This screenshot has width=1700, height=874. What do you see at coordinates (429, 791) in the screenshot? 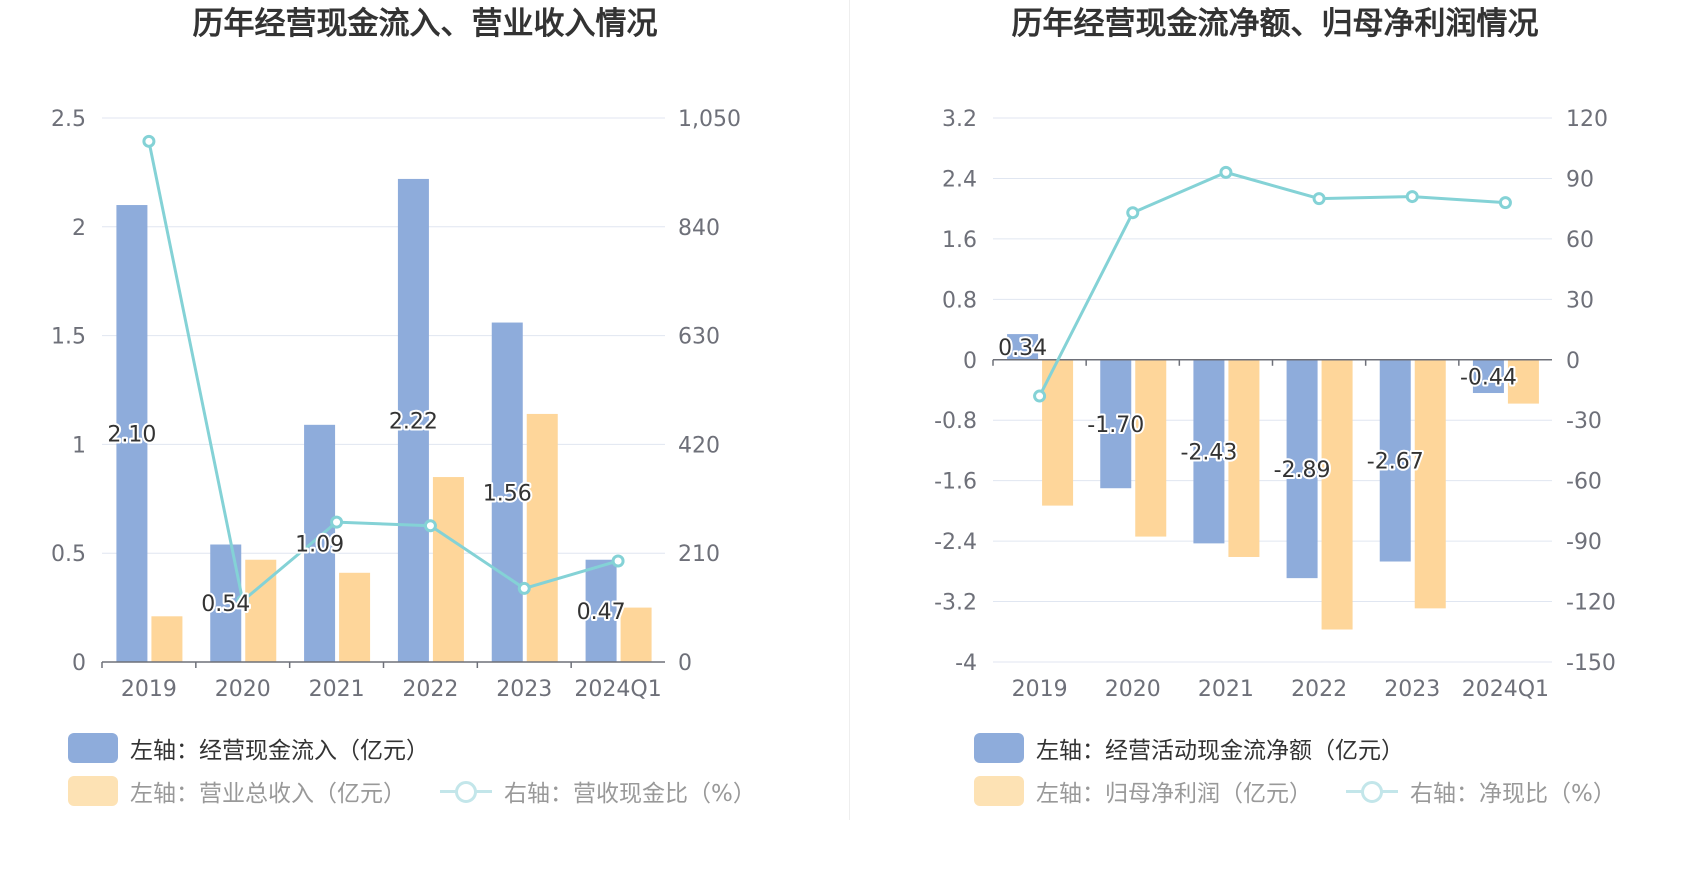
I see `legend-row: 左轴：营业总收入（亿元） 右轴：营收现金比（%）` at bounding box center [429, 791].